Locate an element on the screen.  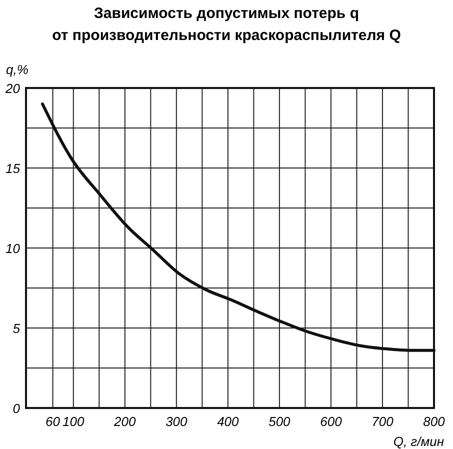
x-tick-label: 300 is located at coordinates (177, 421).